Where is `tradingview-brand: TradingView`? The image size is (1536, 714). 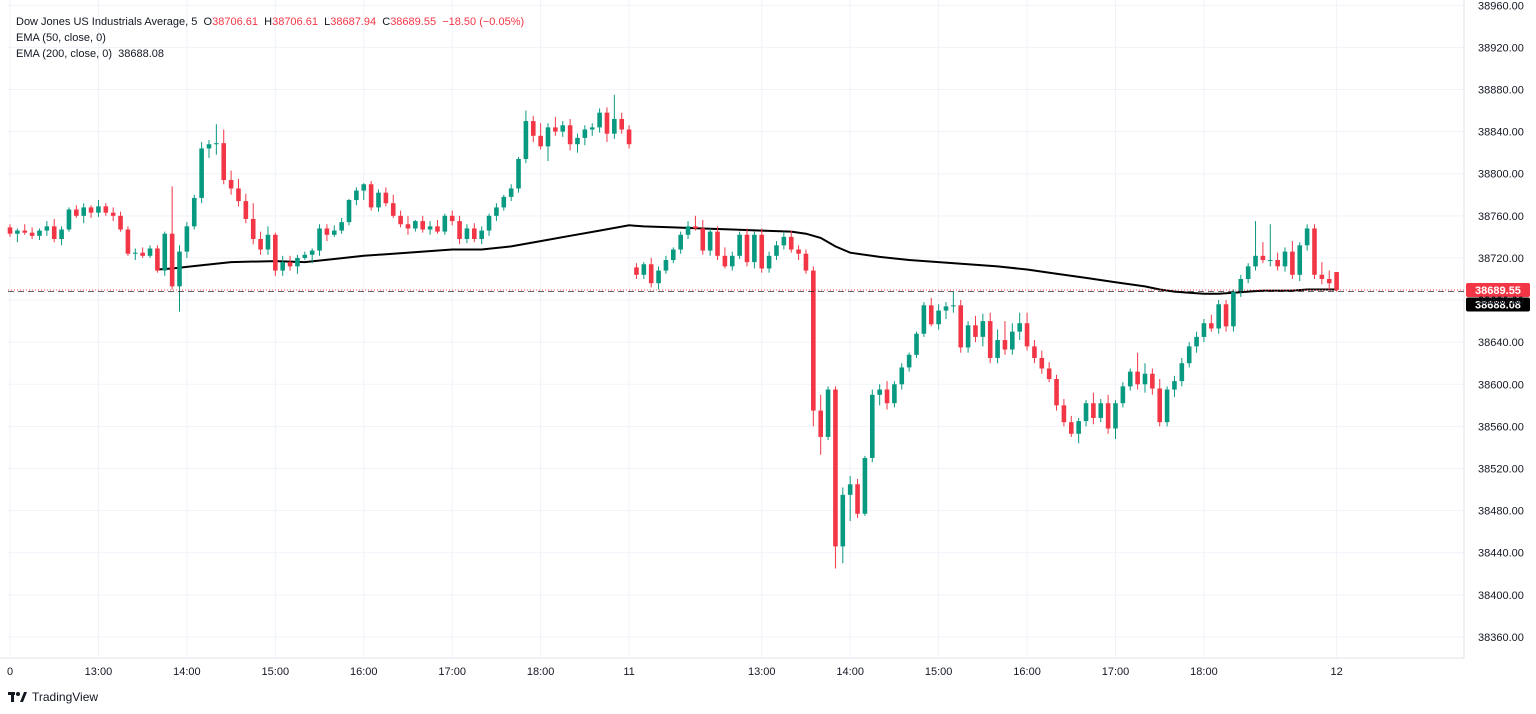
tradingview-brand: TradingView is located at coordinates (53, 697).